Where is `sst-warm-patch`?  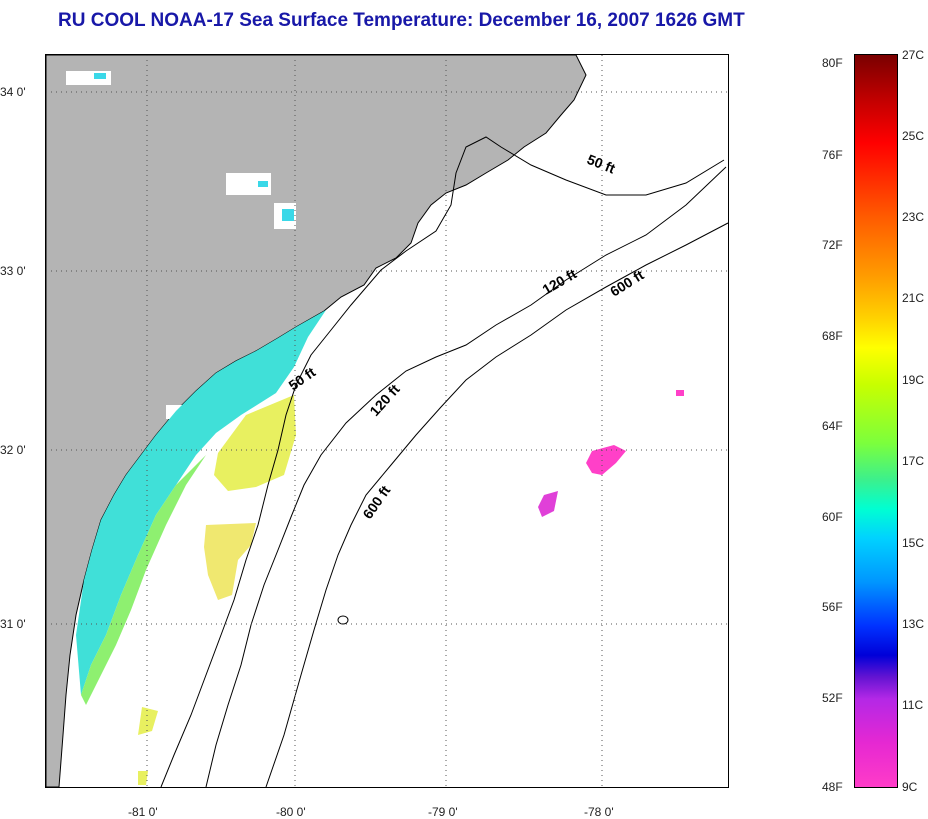 sst-warm-patch is located at coordinates (255, 443).